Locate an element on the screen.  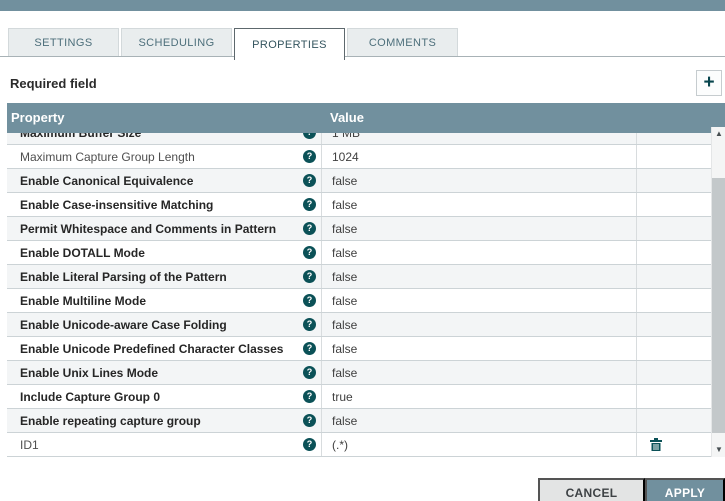
property-name-cell: Enable Unicode-aware Case Folding ? is located at coordinates (164, 324).